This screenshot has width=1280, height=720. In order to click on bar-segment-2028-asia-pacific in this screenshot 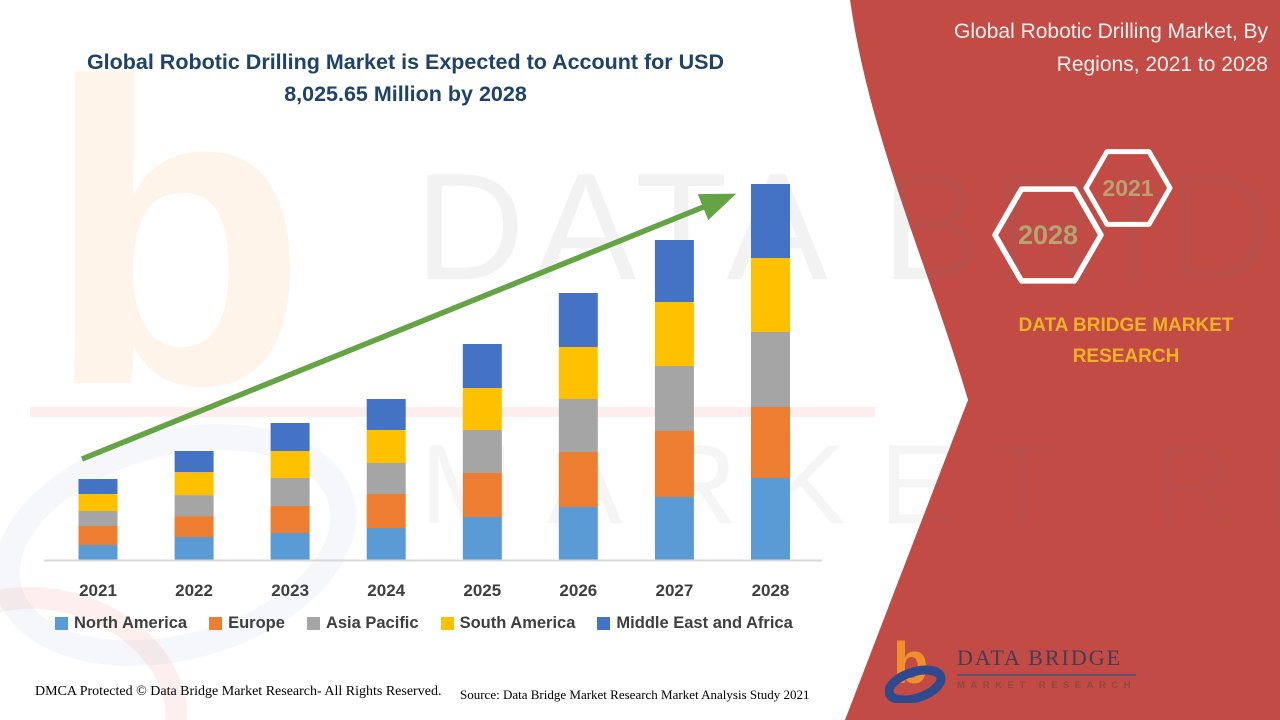, I will do `click(770, 369)`.